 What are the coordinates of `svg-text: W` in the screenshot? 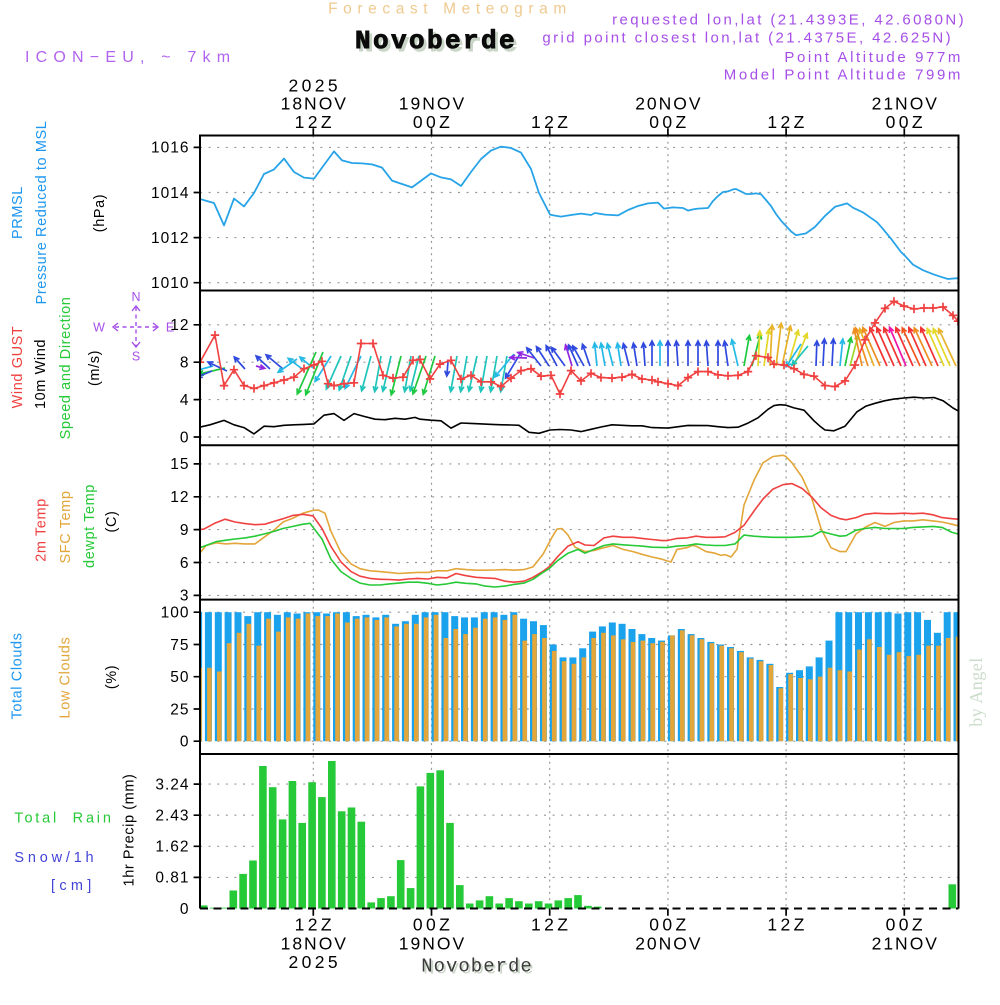 It's located at (99, 328).